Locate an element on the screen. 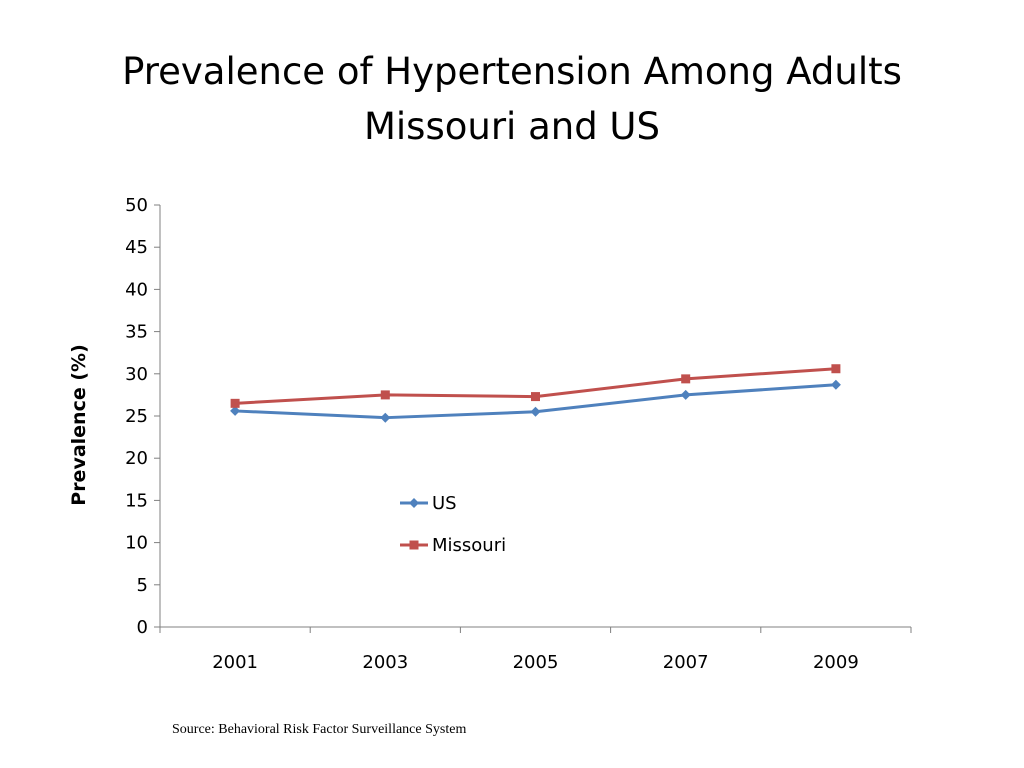 This screenshot has width=1024, height=768. title-line-1: Prevalence of Hypertension Among Adults is located at coordinates (512, 71).